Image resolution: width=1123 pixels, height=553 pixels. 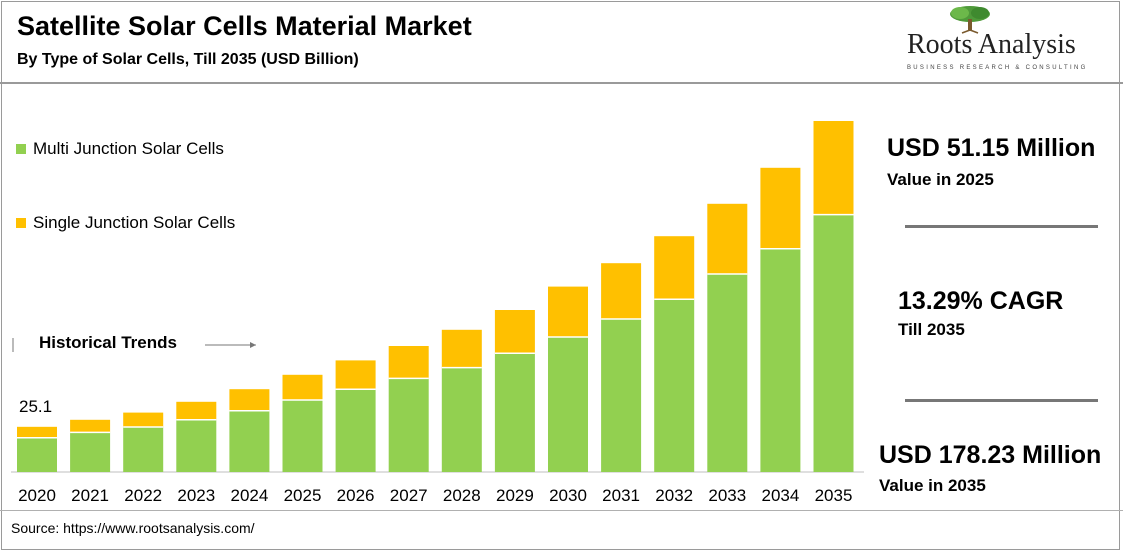 I want to click on bar-single-junction-2027, so click(x=408, y=362).